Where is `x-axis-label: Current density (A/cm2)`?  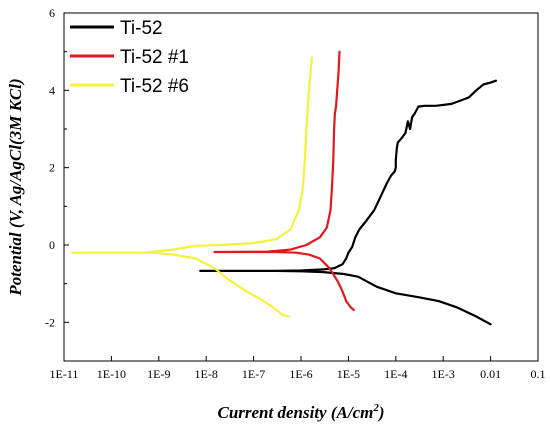
x-axis-label: Current density (A/cm2) is located at coordinates (300, 412).